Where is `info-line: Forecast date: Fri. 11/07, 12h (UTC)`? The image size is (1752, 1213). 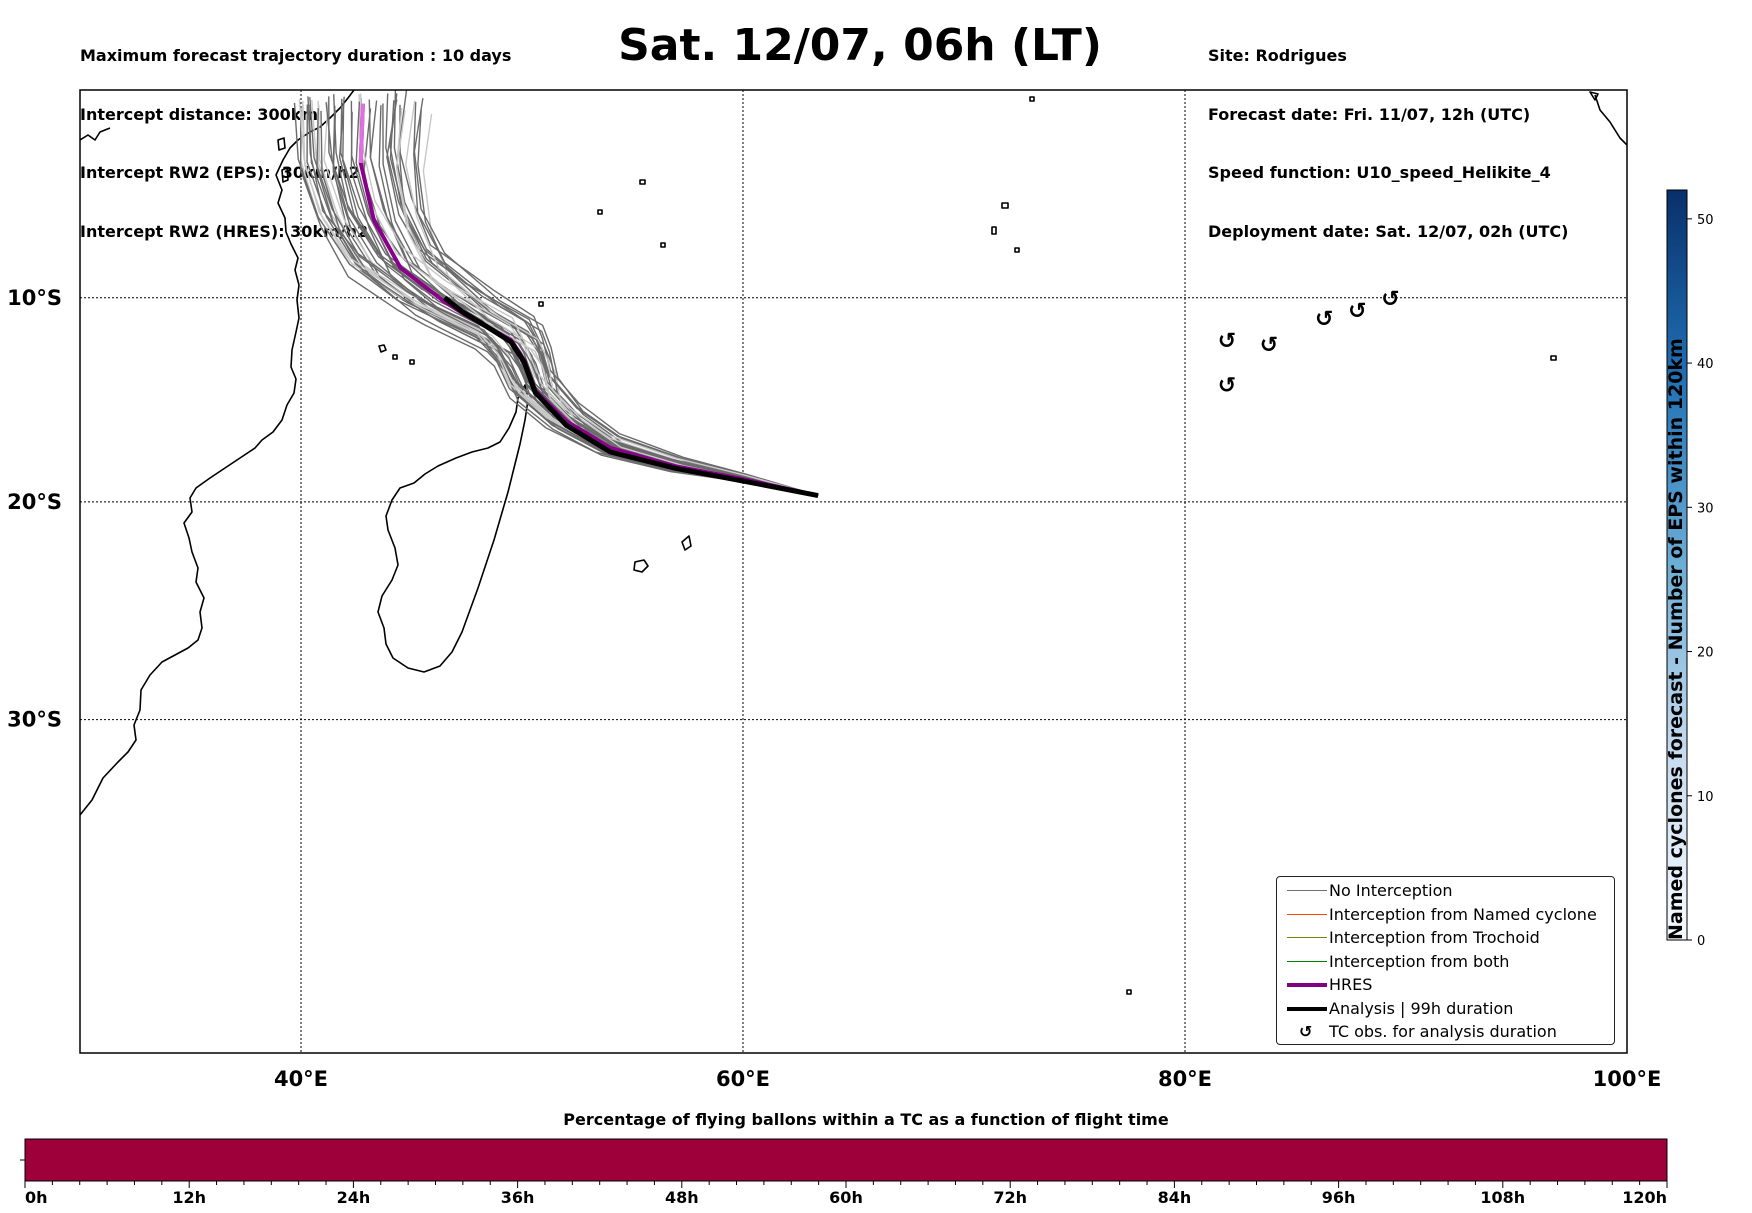 info-line: Forecast date: Fri. 11/07, 12h (UTC) is located at coordinates (1369, 114).